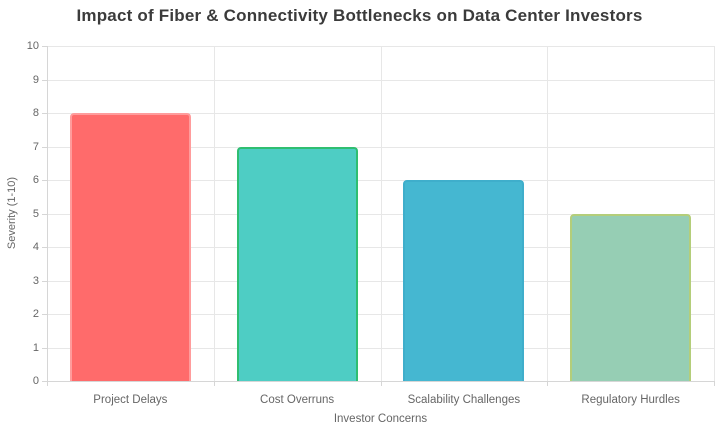 The width and height of the screenshot is (719, 433). Describe the element at coordinates (12, 213) in the screenshot. I see `y-axis-title-text: Severity (1-10)` at that location.